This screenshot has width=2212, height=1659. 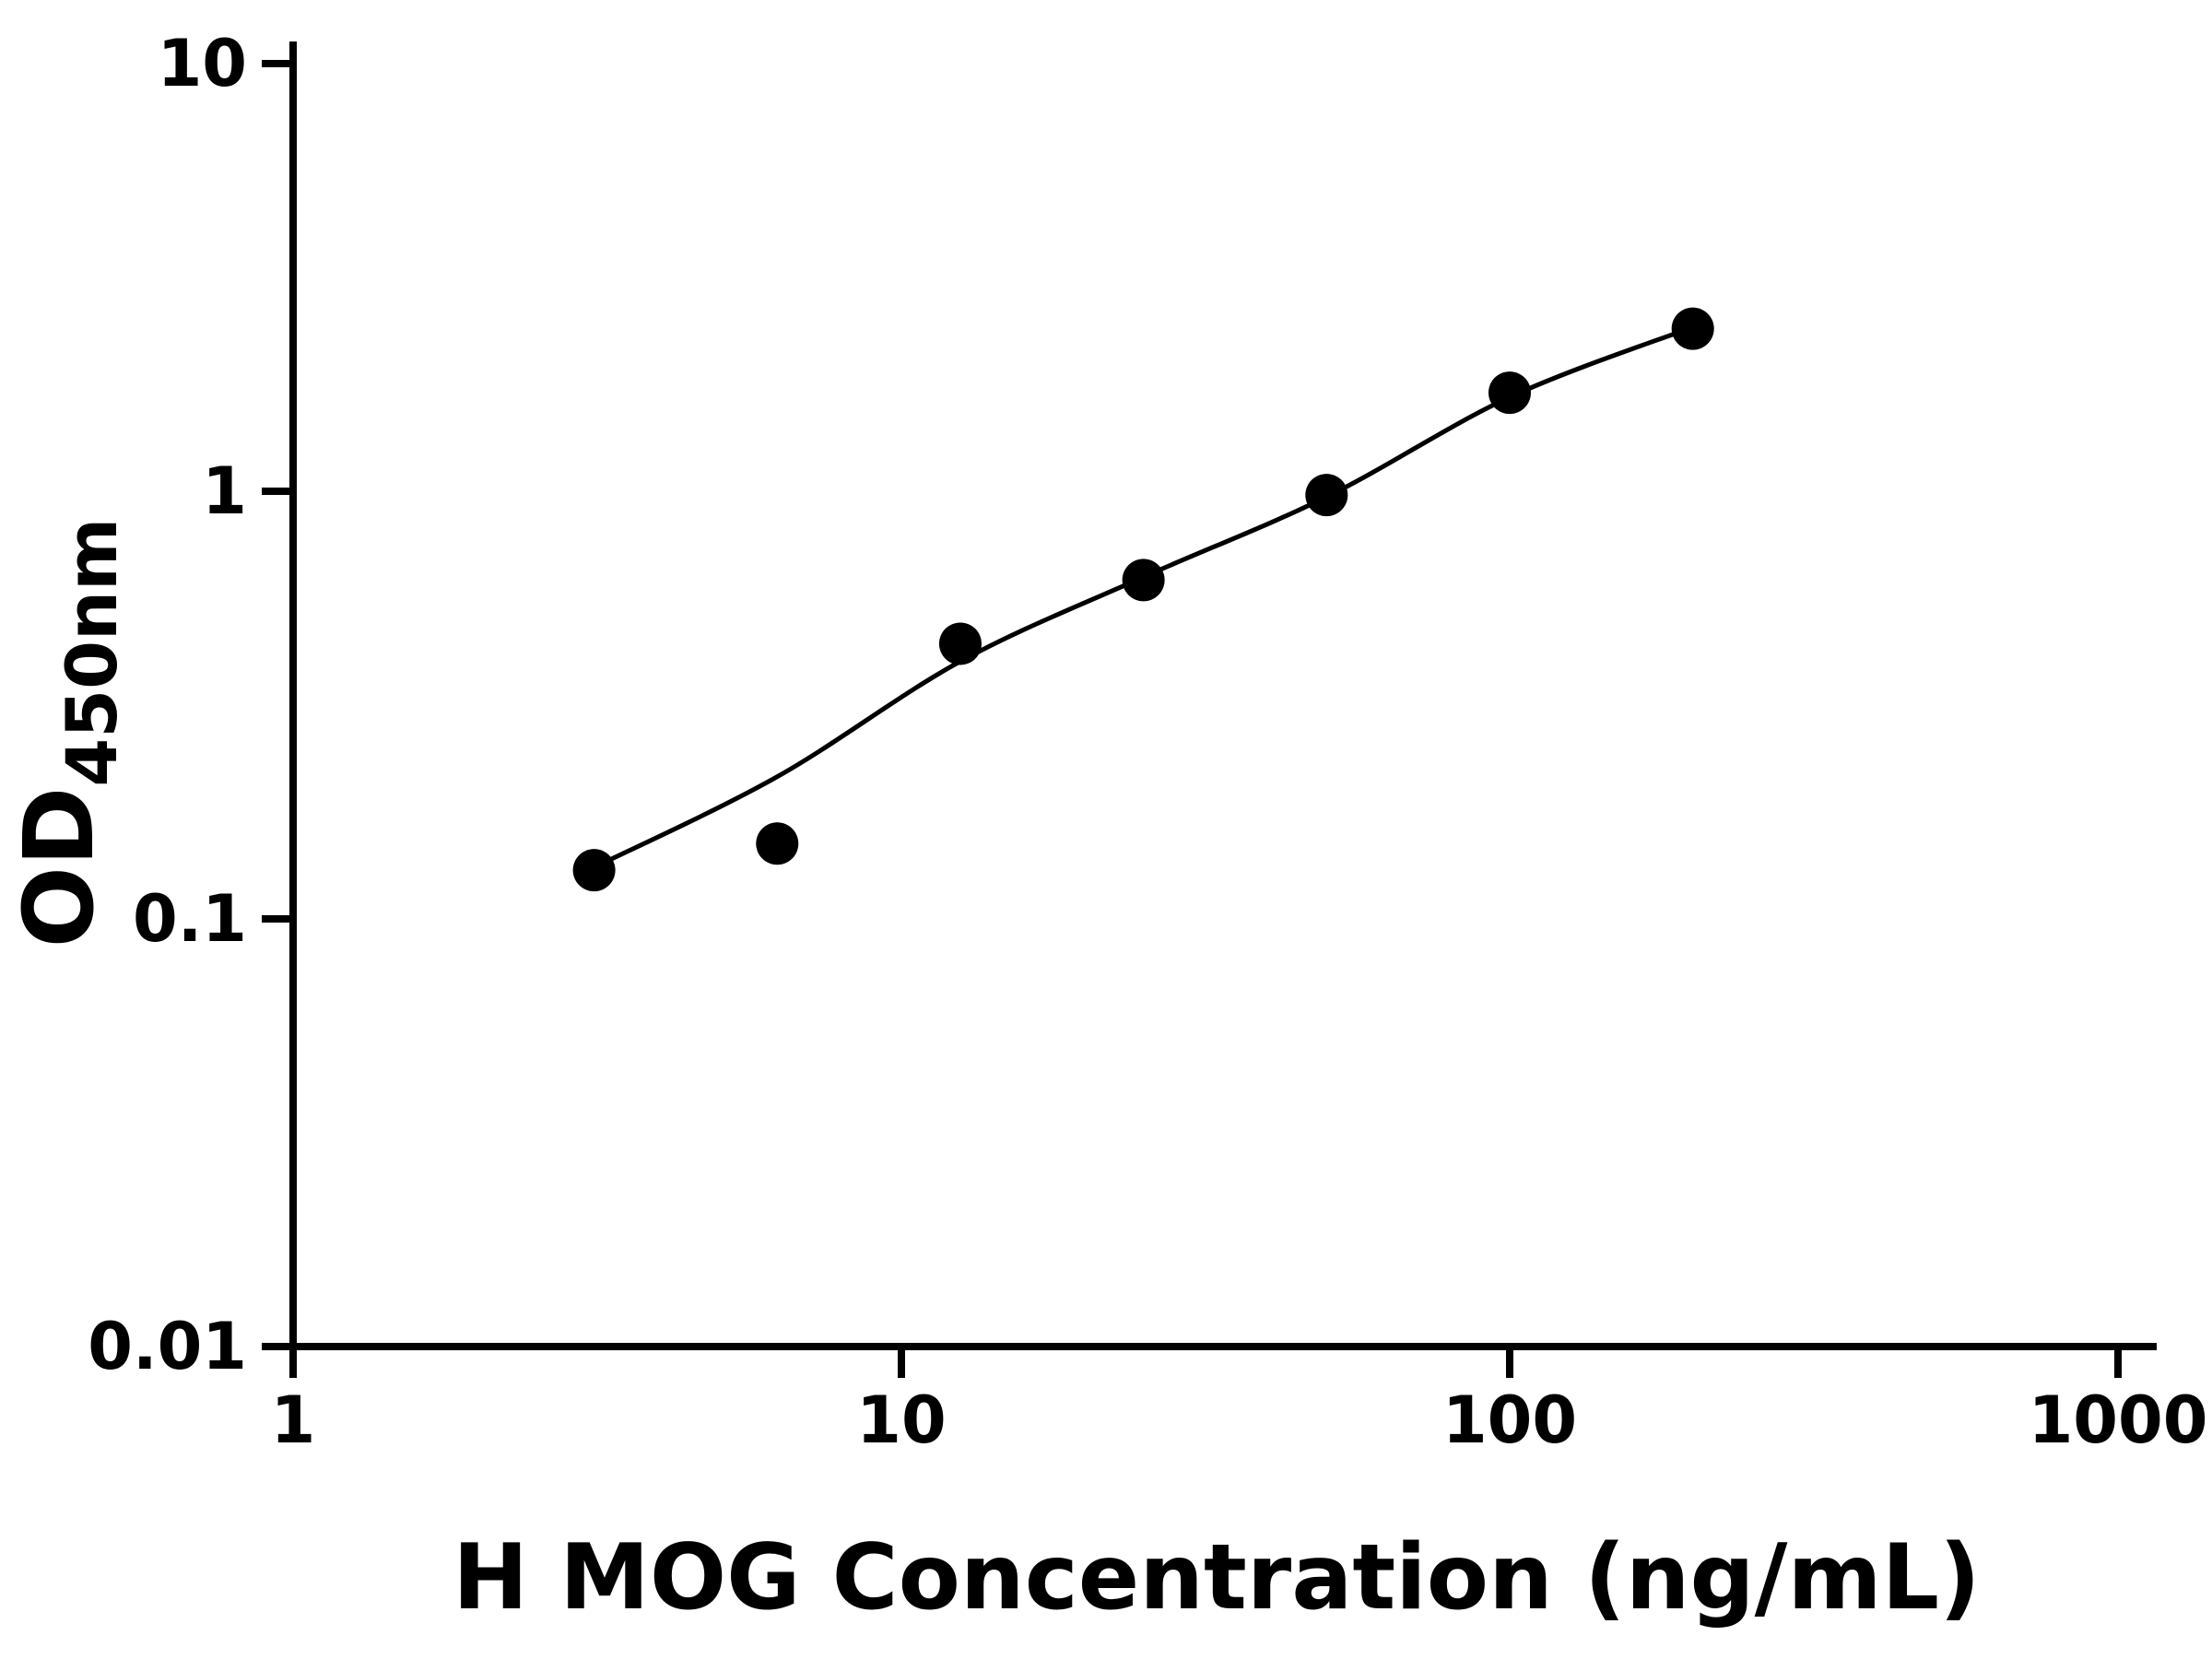 What do you see at coordinates (1509, 1420) in the screenshot?
I see `x-tick-label: 100` at bounding box center [1509, 1420].